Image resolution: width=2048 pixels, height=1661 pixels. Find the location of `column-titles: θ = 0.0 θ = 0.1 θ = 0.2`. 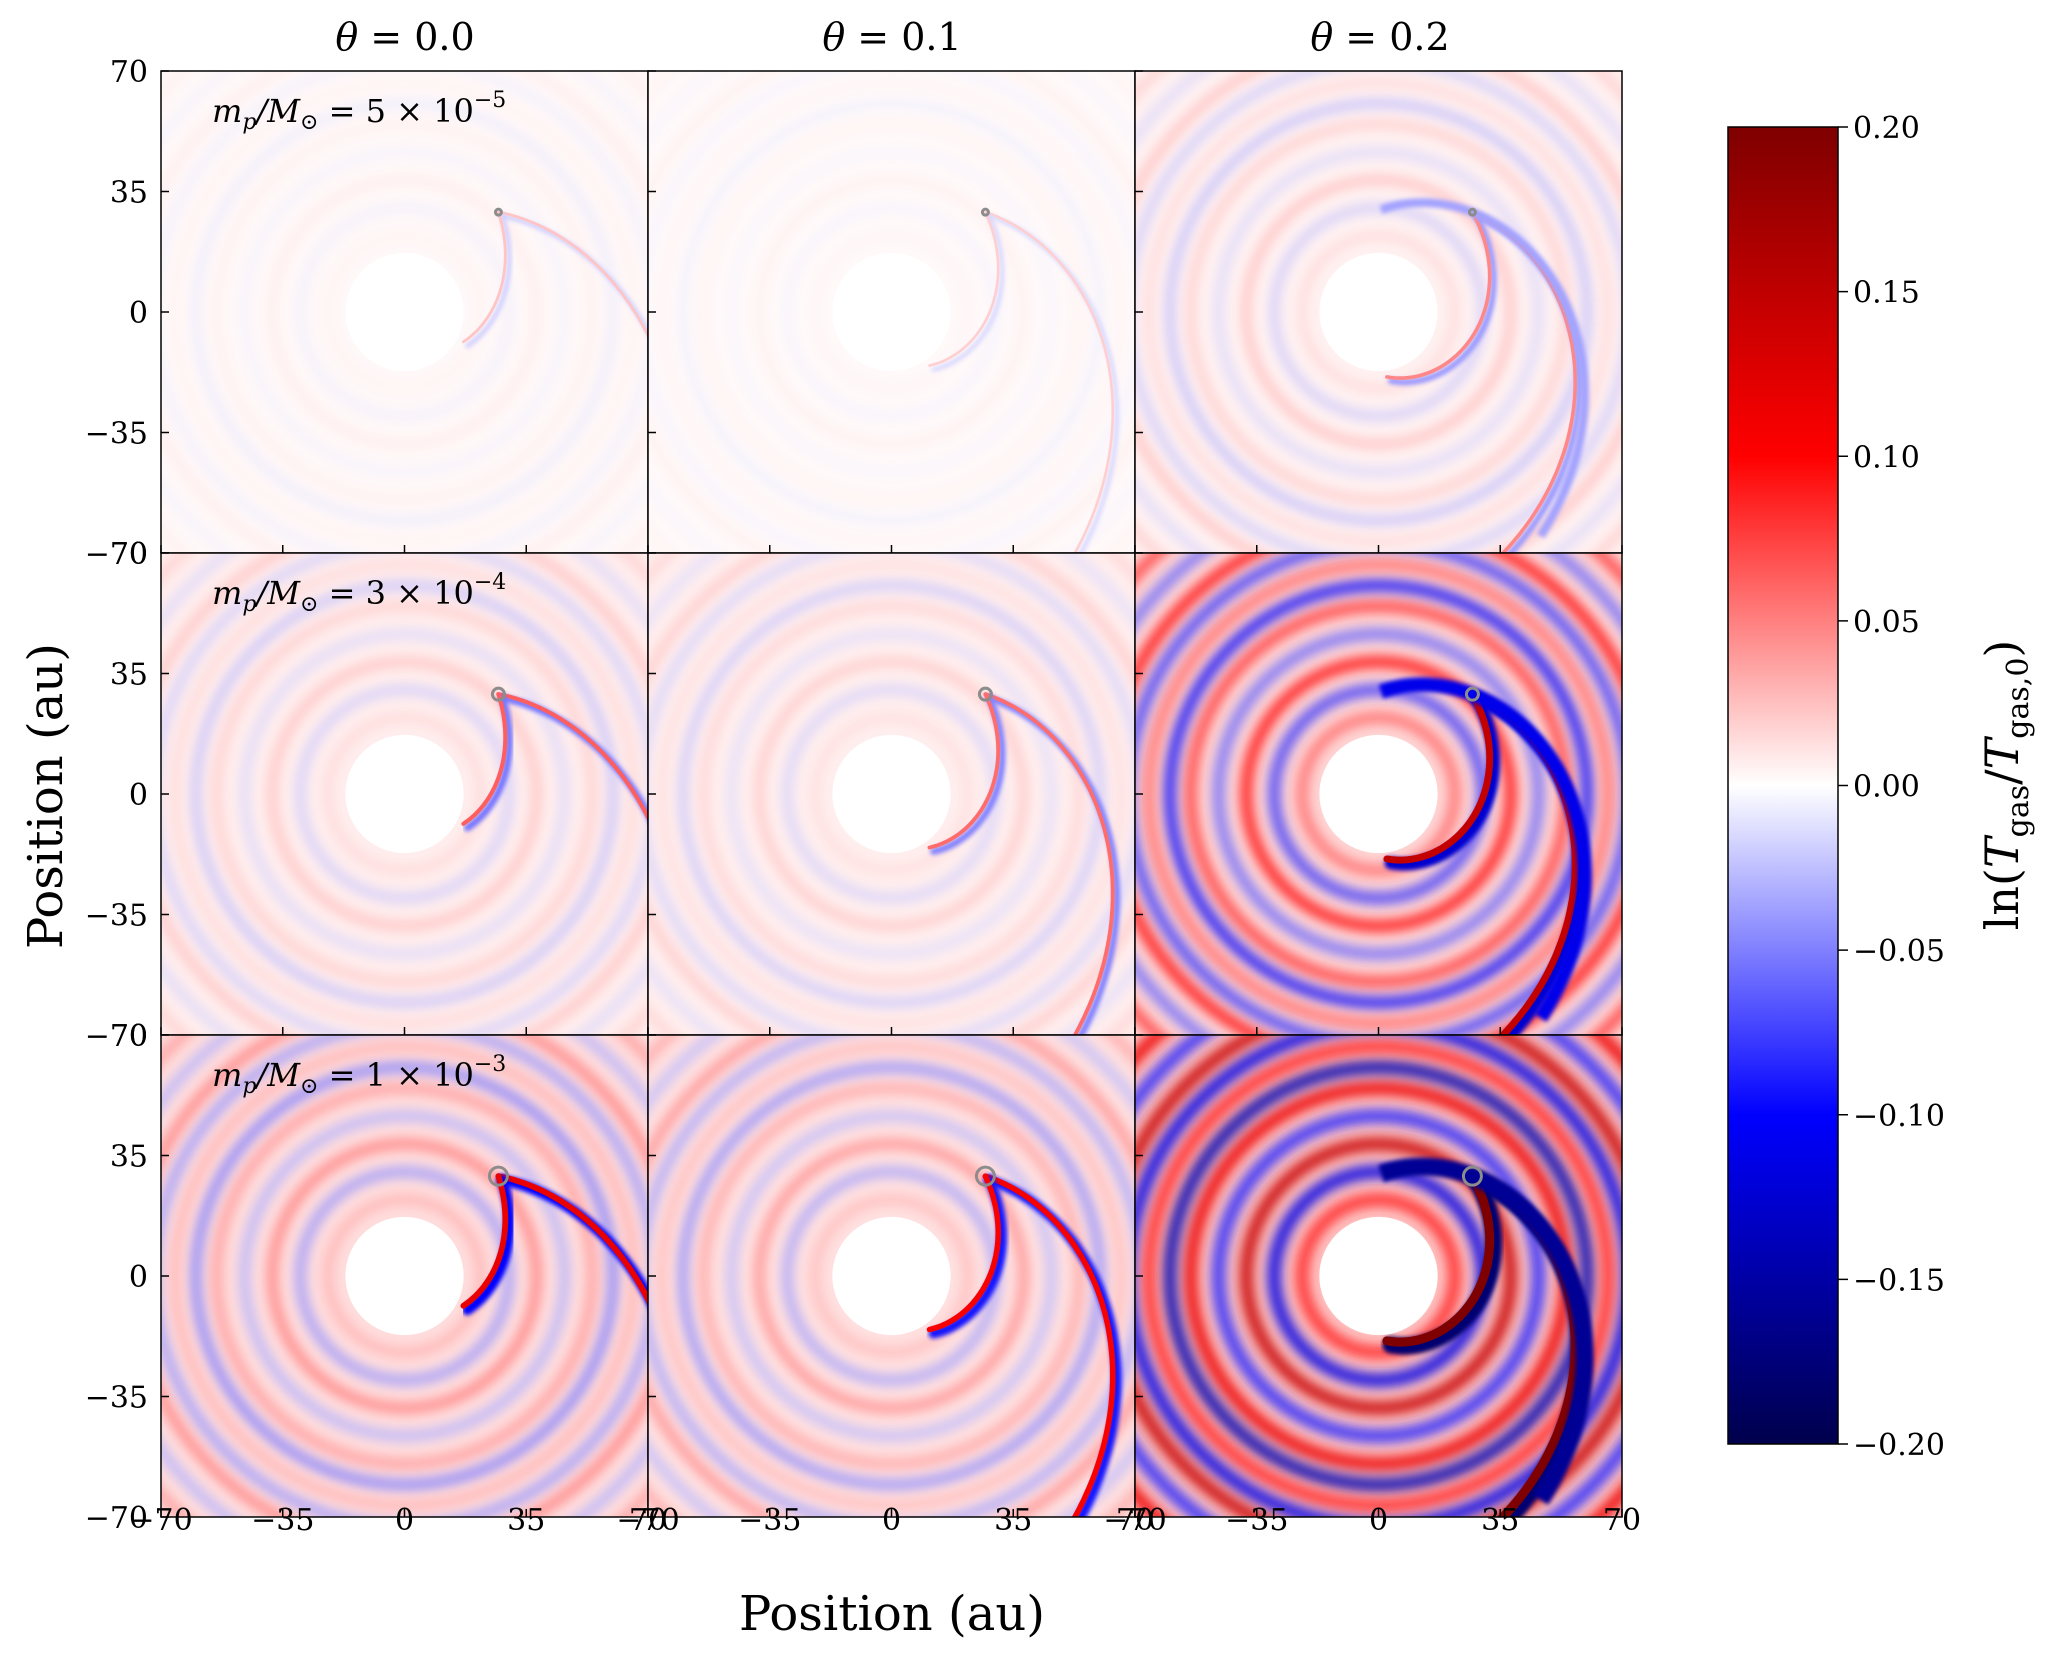

column-titles: θ = 0.0 θ = 0.1 θ = 0.2 is located at coordinates (892, 37).